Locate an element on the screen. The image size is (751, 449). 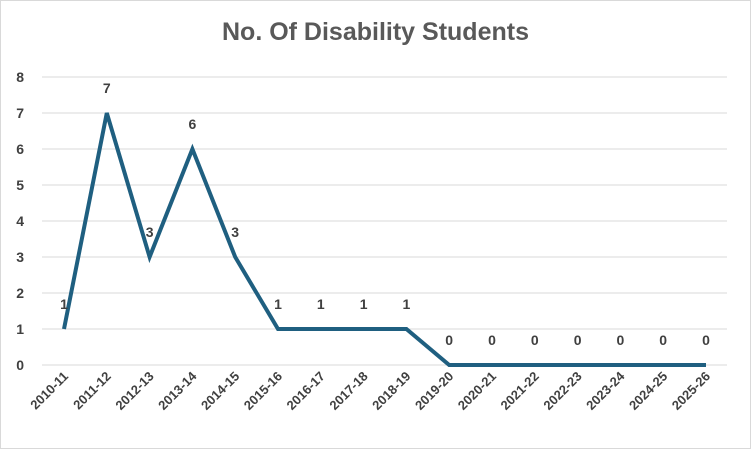
y-tick-label: 4 is located at coordinates (20, 221).